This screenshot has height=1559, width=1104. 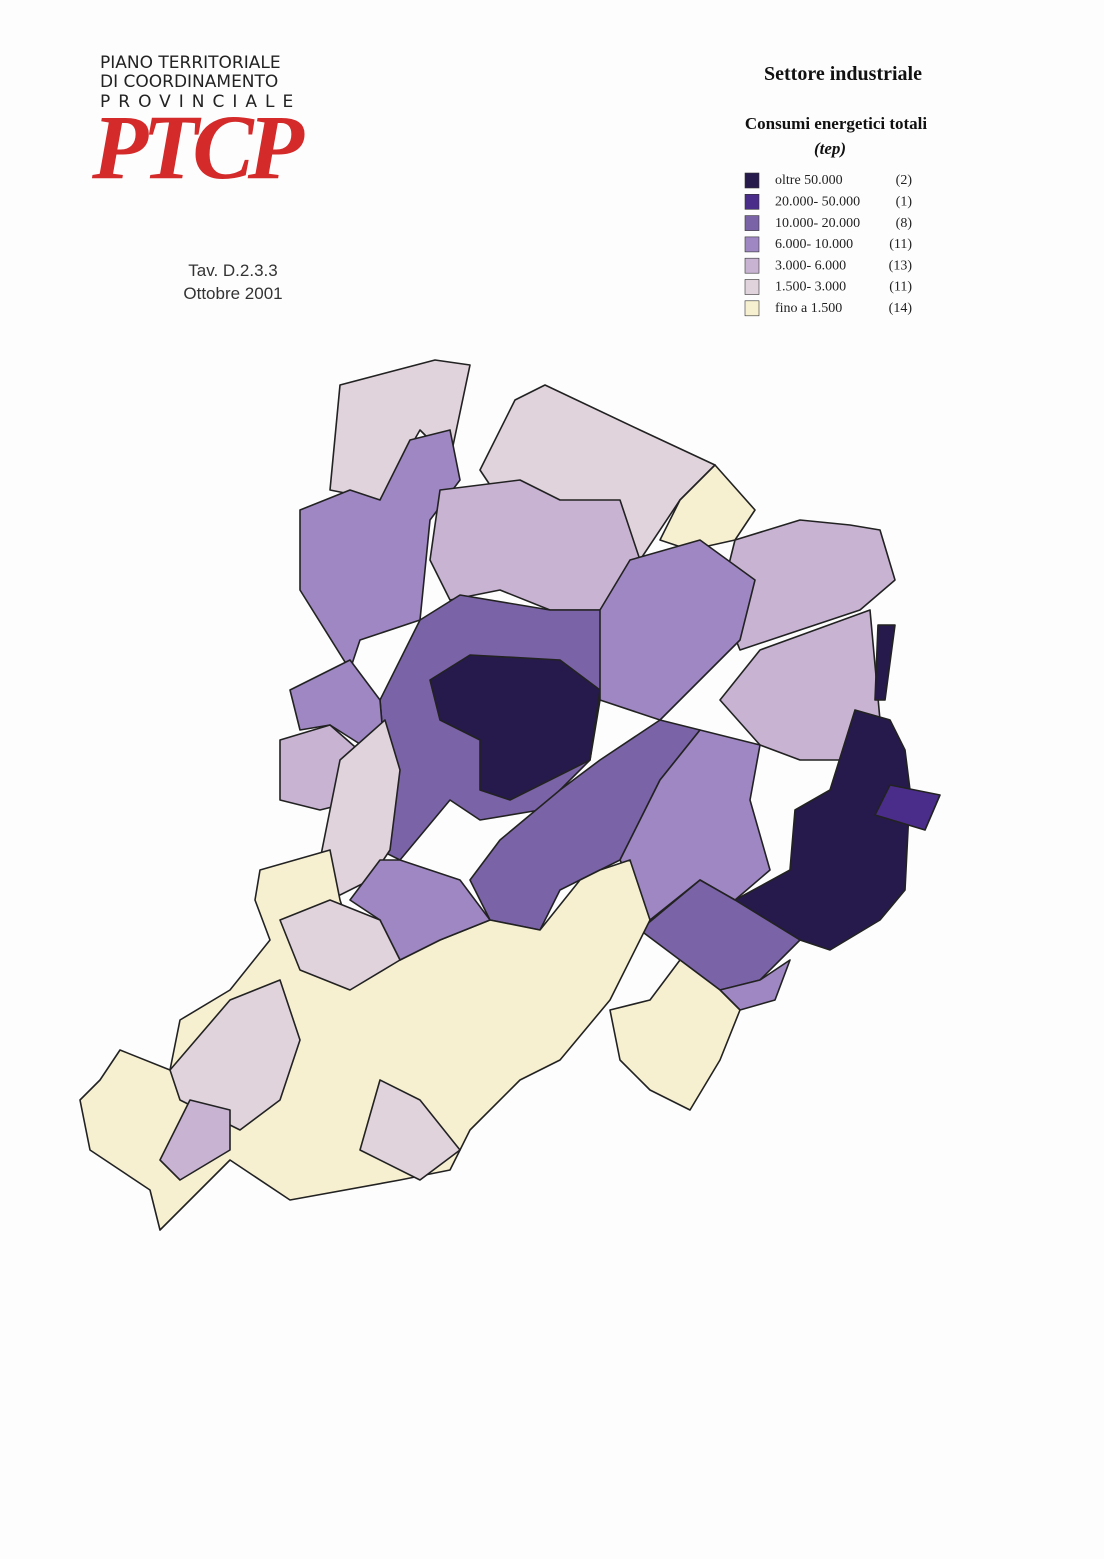 What do you see at coordinates (810, 265) in the screenshot?
I see `legend-label: 3.000- 6.000` at bounding box center [810, 265].